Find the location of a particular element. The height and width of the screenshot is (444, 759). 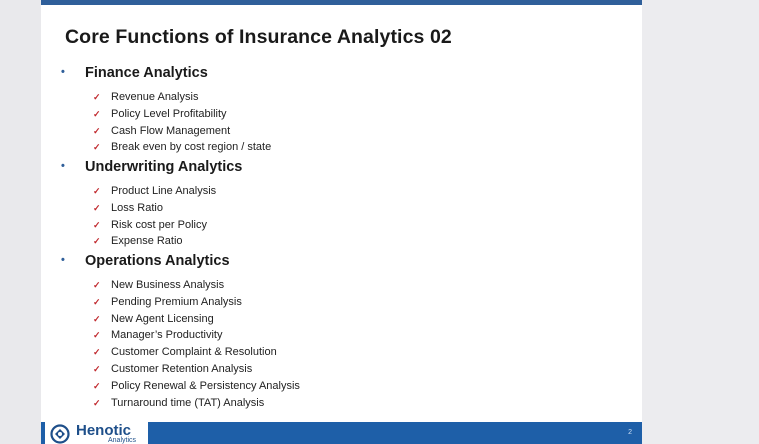

list-item-label: New Business Analysis is located at coordinates (168, 285).